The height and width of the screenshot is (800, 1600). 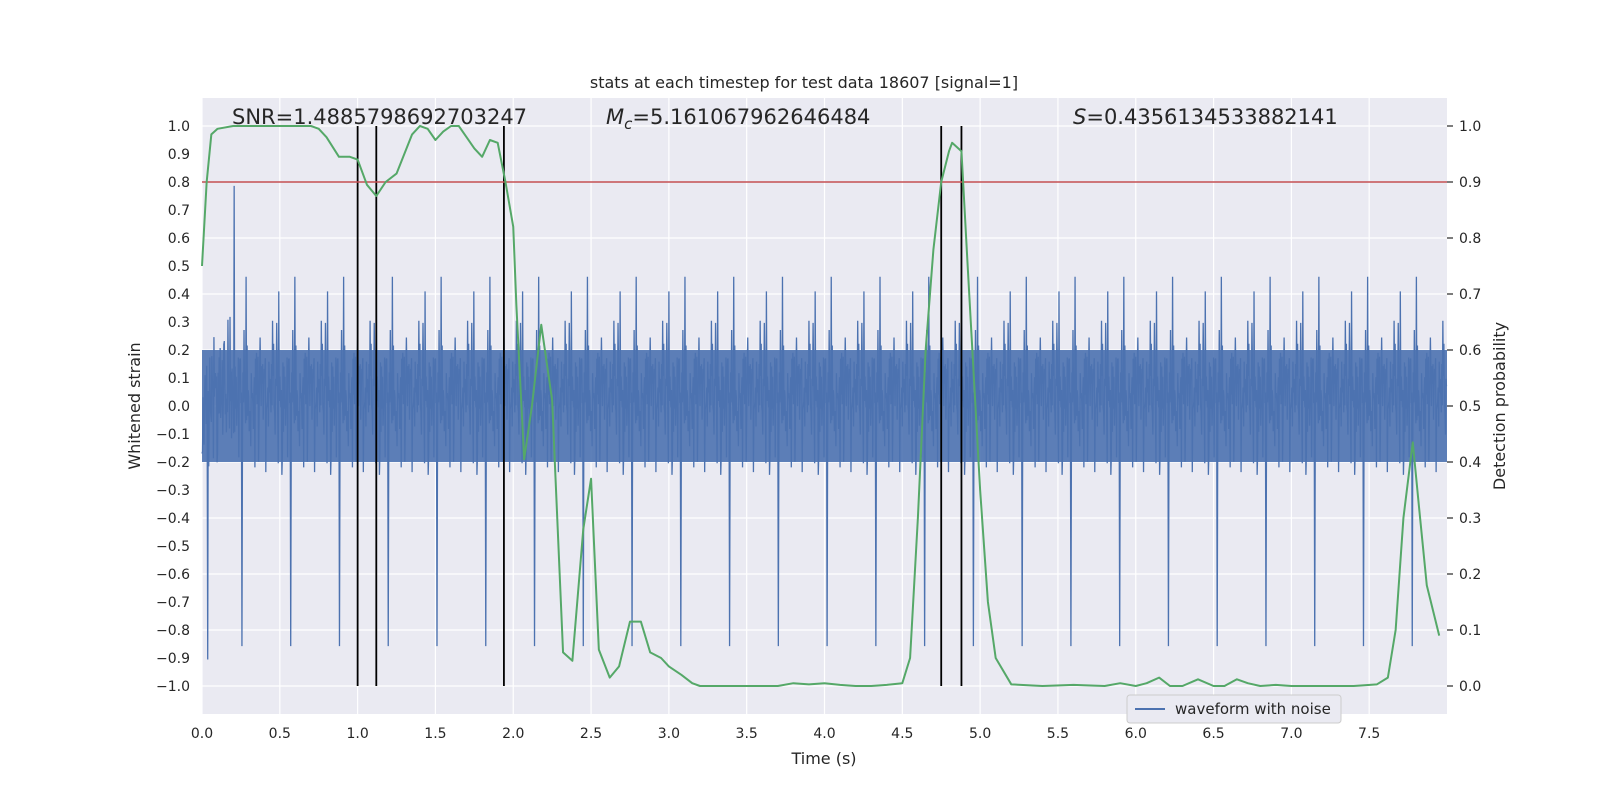 What do you see at coordinates (179, 211) in the screenshot?
I see `y-left-tick-label: 0.7` at bounding box center [179, 211].